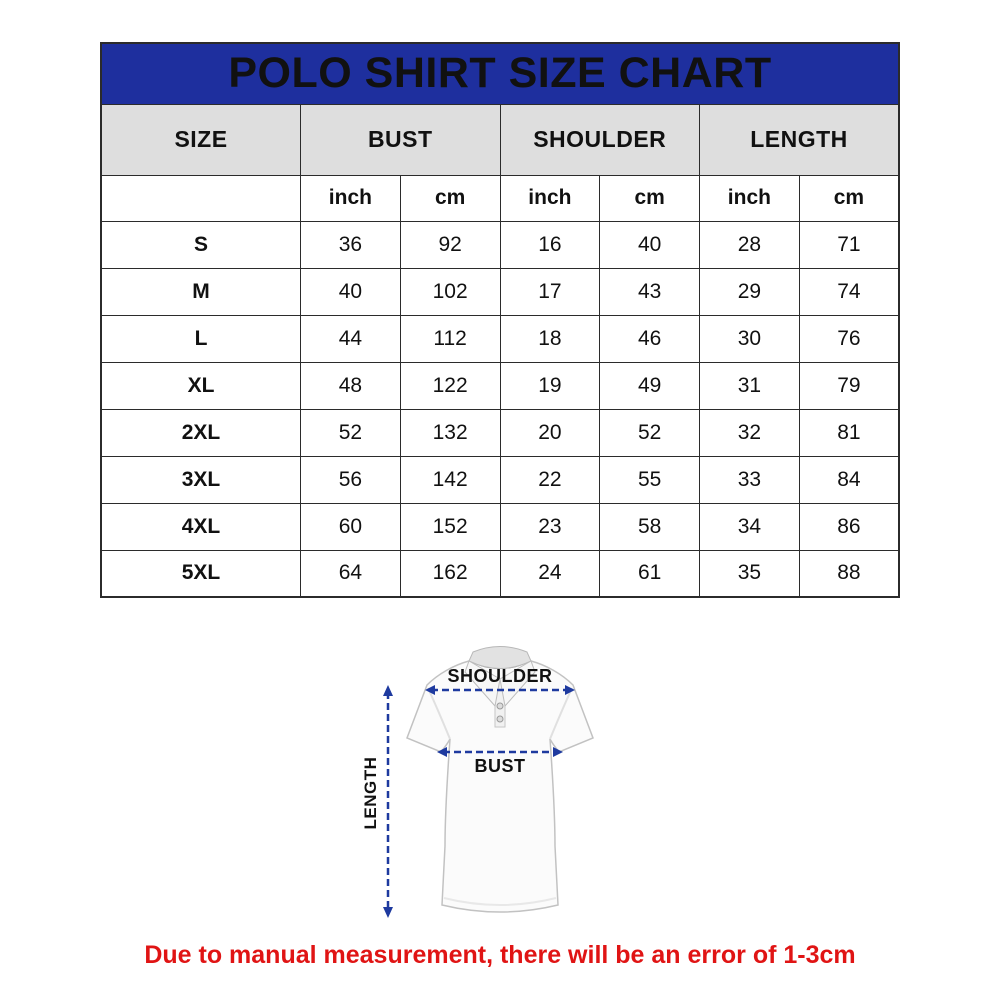 The width and height of the screenshot is (1000, 1000). I want to click on cell-value: 16, so click(550, 244).